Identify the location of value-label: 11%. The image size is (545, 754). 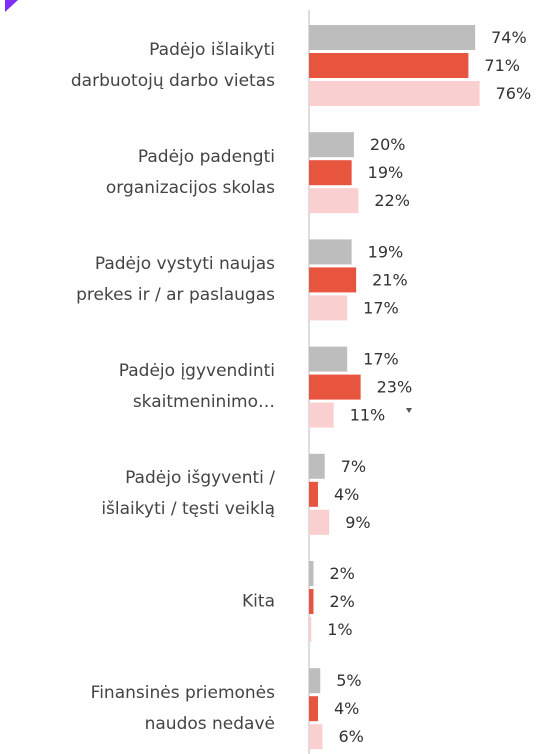
(368, 415).